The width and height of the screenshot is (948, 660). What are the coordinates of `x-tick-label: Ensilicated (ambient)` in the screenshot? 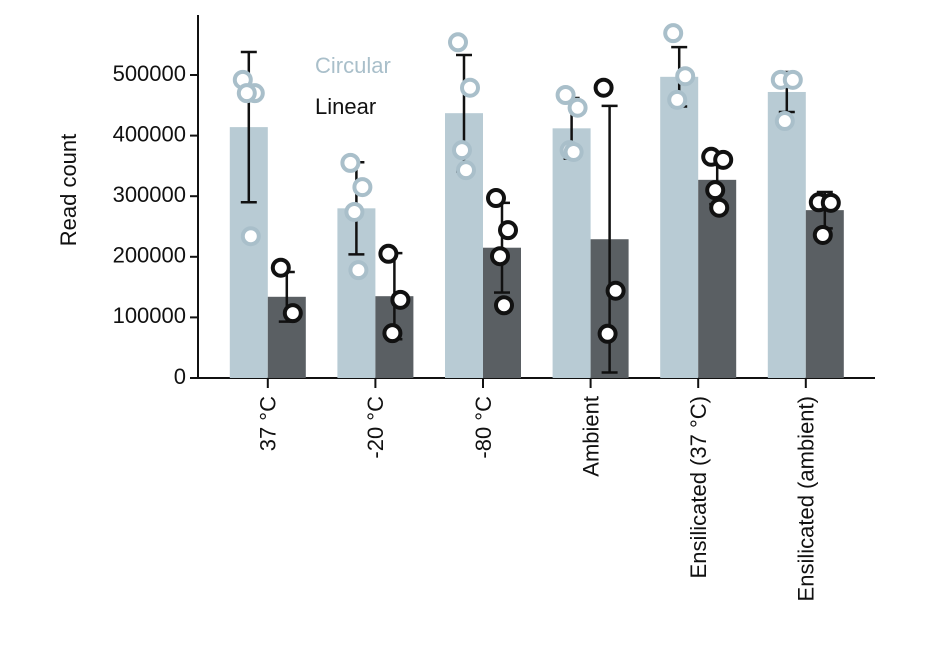 It's located at (806, 498).